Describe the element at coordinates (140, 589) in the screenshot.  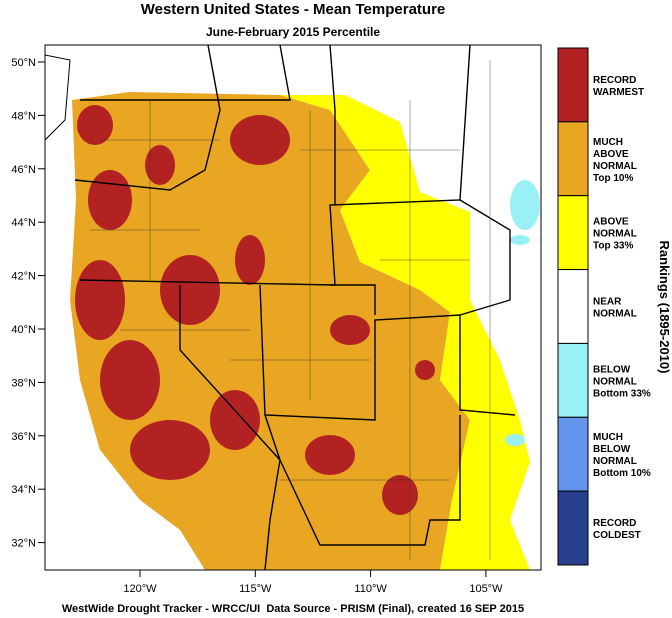
I see `lon-tick-label: 120°W` at that location.